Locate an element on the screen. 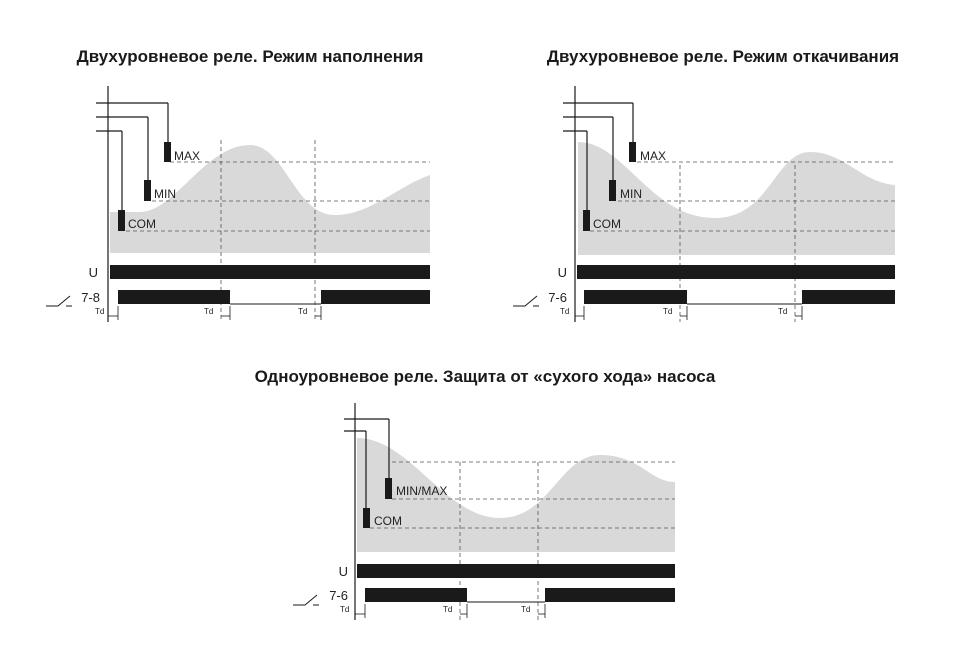 The width and height of the screenshot is (970, 669). probe-label-min-max: MIN/MAX is located at coordinates (421, 491).